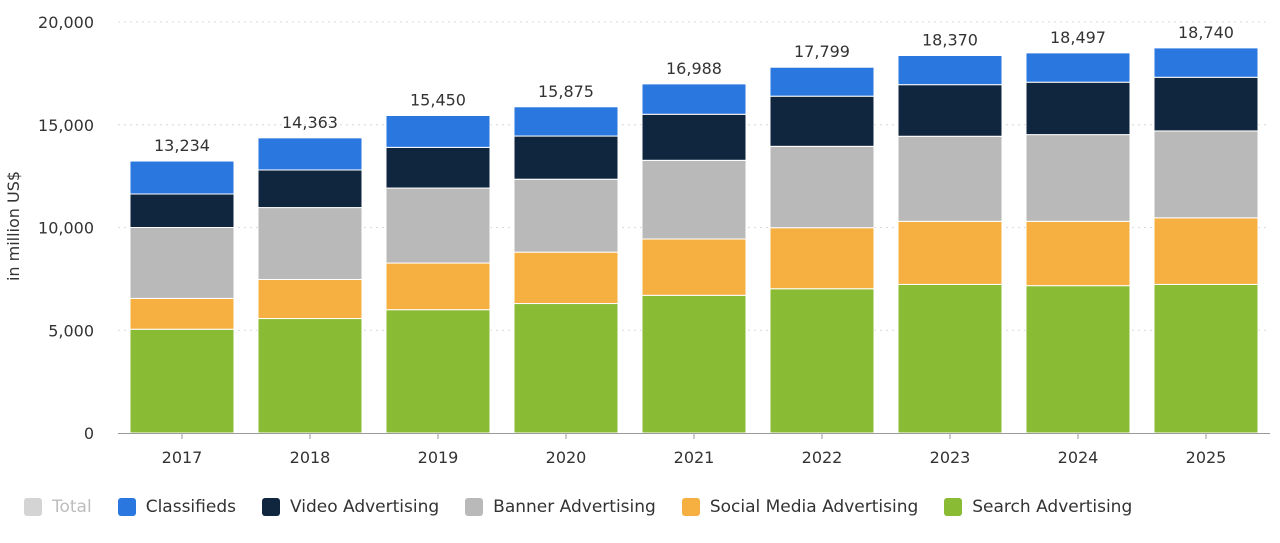  Describe the element at coordinates (66, 228) in the screenshot. I see `y-tick-label: 10,000` at that location.